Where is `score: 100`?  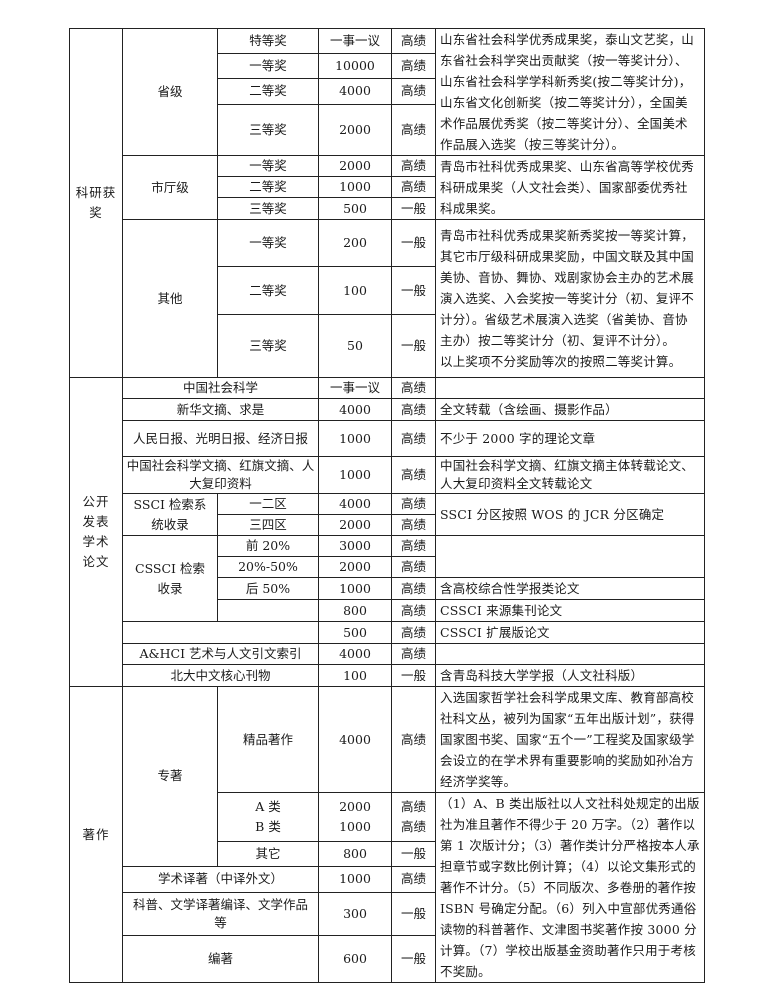
score: 100 is located at coordinates (355, 675).